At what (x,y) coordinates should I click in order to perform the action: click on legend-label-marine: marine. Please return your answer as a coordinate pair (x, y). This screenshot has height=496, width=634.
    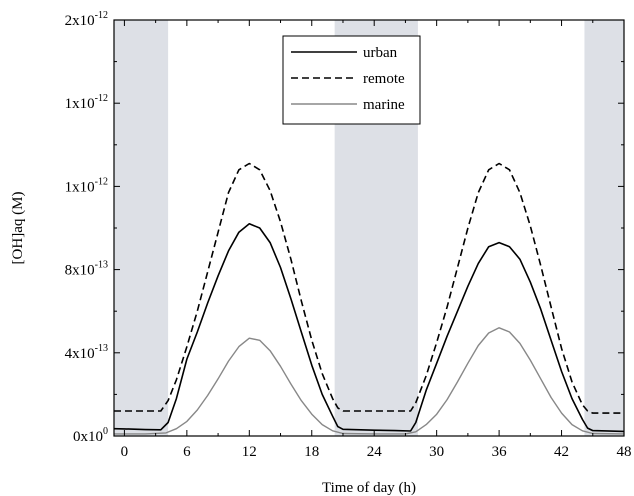
    Looking at the image, I should click on (384, 105).